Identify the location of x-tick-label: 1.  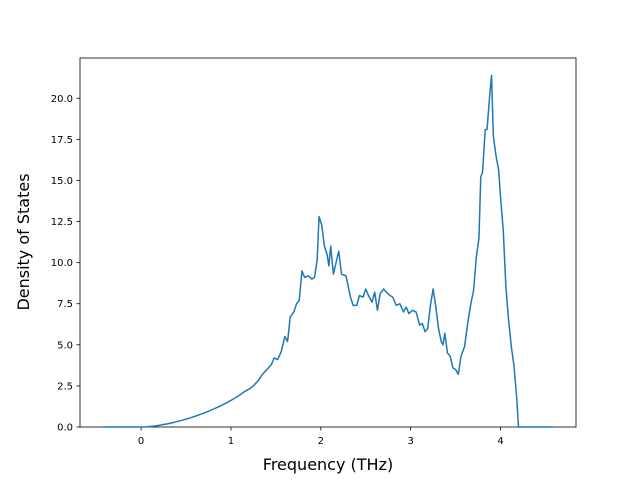
(231, 441).